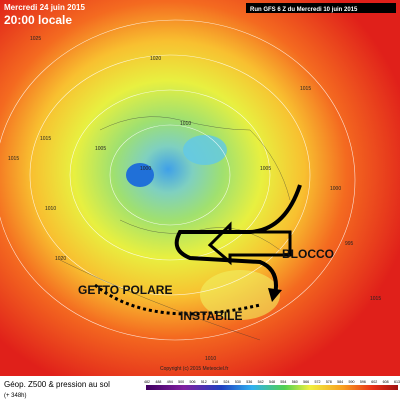 The image size is (400, 400). Describe the element at coordinates (374, 382) in the screenshot. I see `scale-label: 602` at that location.